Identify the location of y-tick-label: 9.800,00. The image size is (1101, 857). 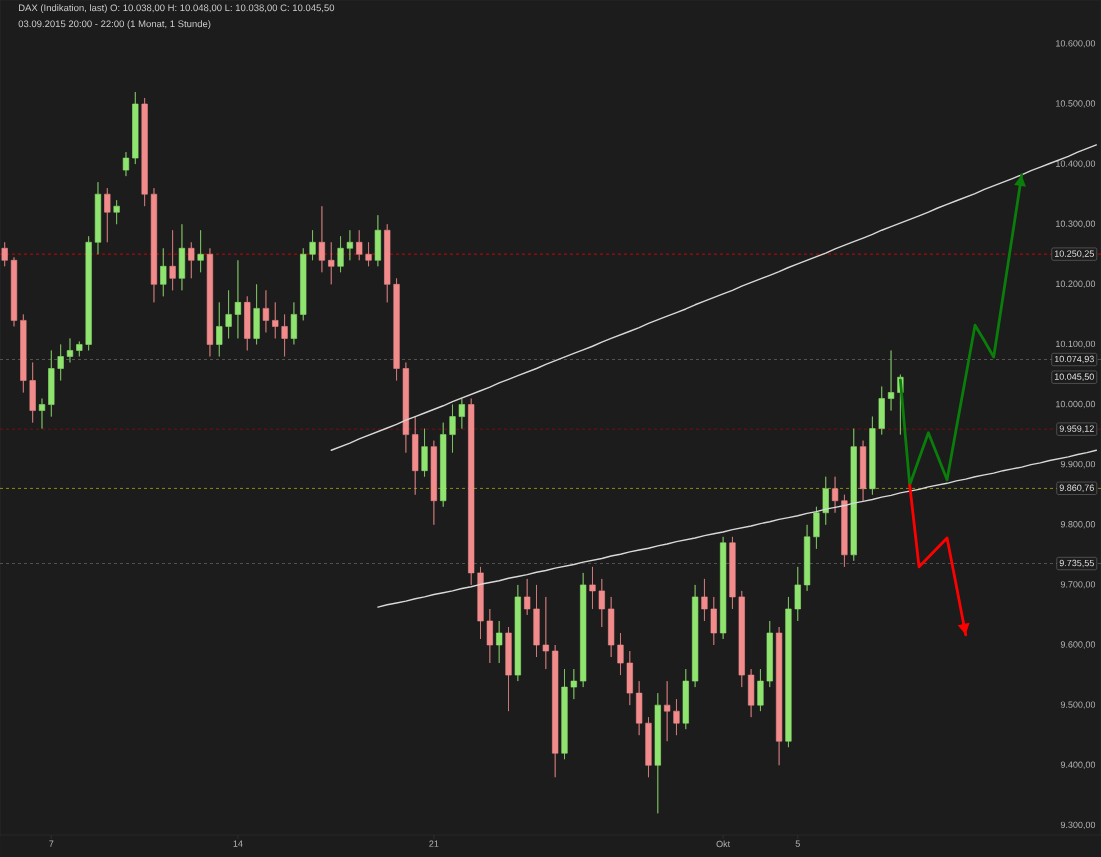
(1078, 525).